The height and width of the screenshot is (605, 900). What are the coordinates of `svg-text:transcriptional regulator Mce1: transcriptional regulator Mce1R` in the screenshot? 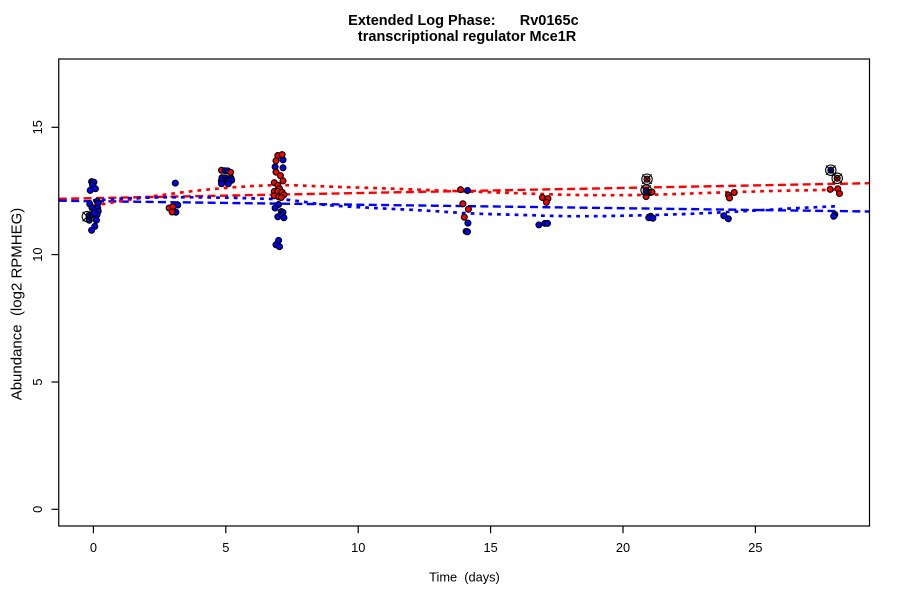 It's located at (467, 37).